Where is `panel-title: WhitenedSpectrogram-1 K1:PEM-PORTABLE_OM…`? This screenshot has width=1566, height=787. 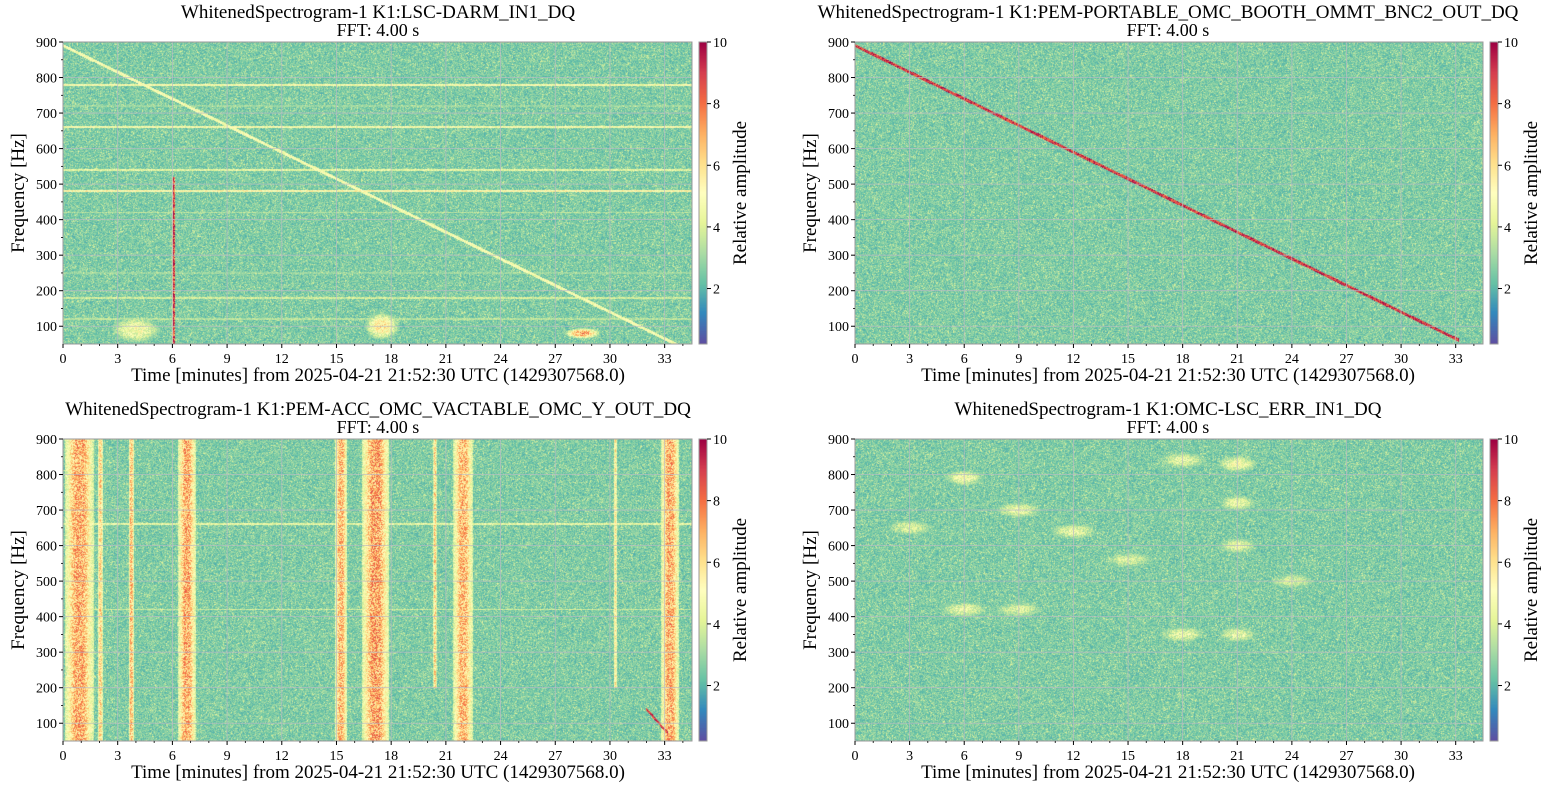
panel-title: WhitenedSpectrogram-1 K1:PEM-PORTABLE_OM… is located at coordinates (1168, 12).